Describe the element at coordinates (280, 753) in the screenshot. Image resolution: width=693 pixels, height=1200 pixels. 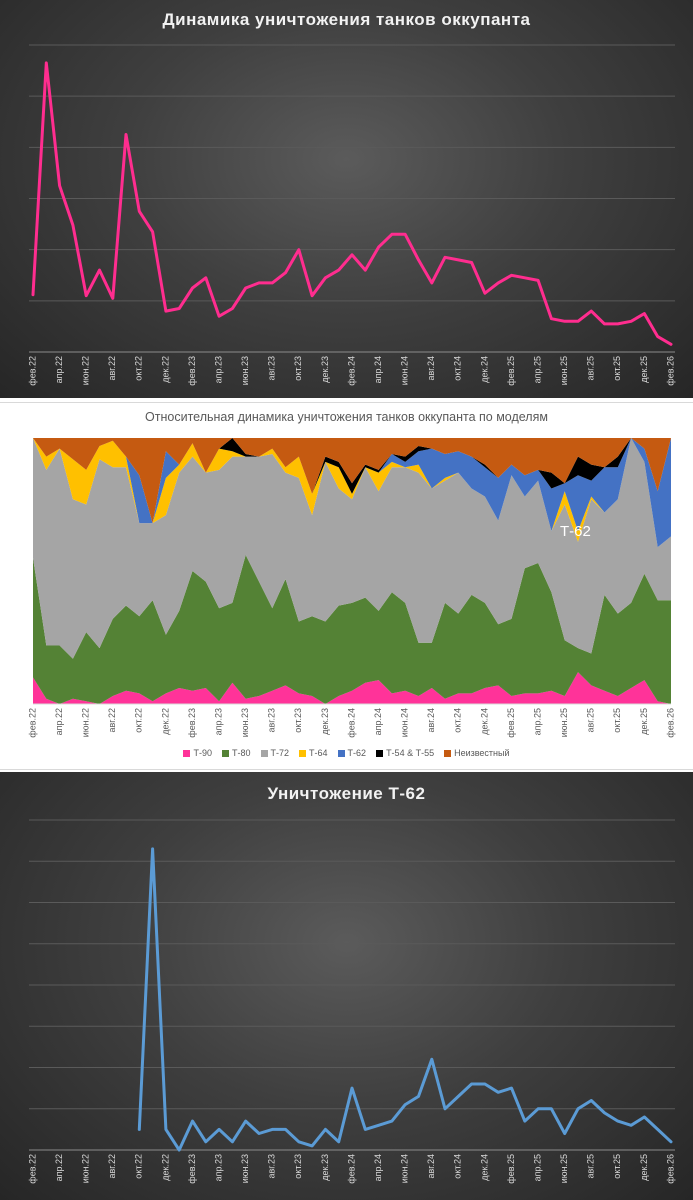
I see `legend-label: Т-72` at that location.